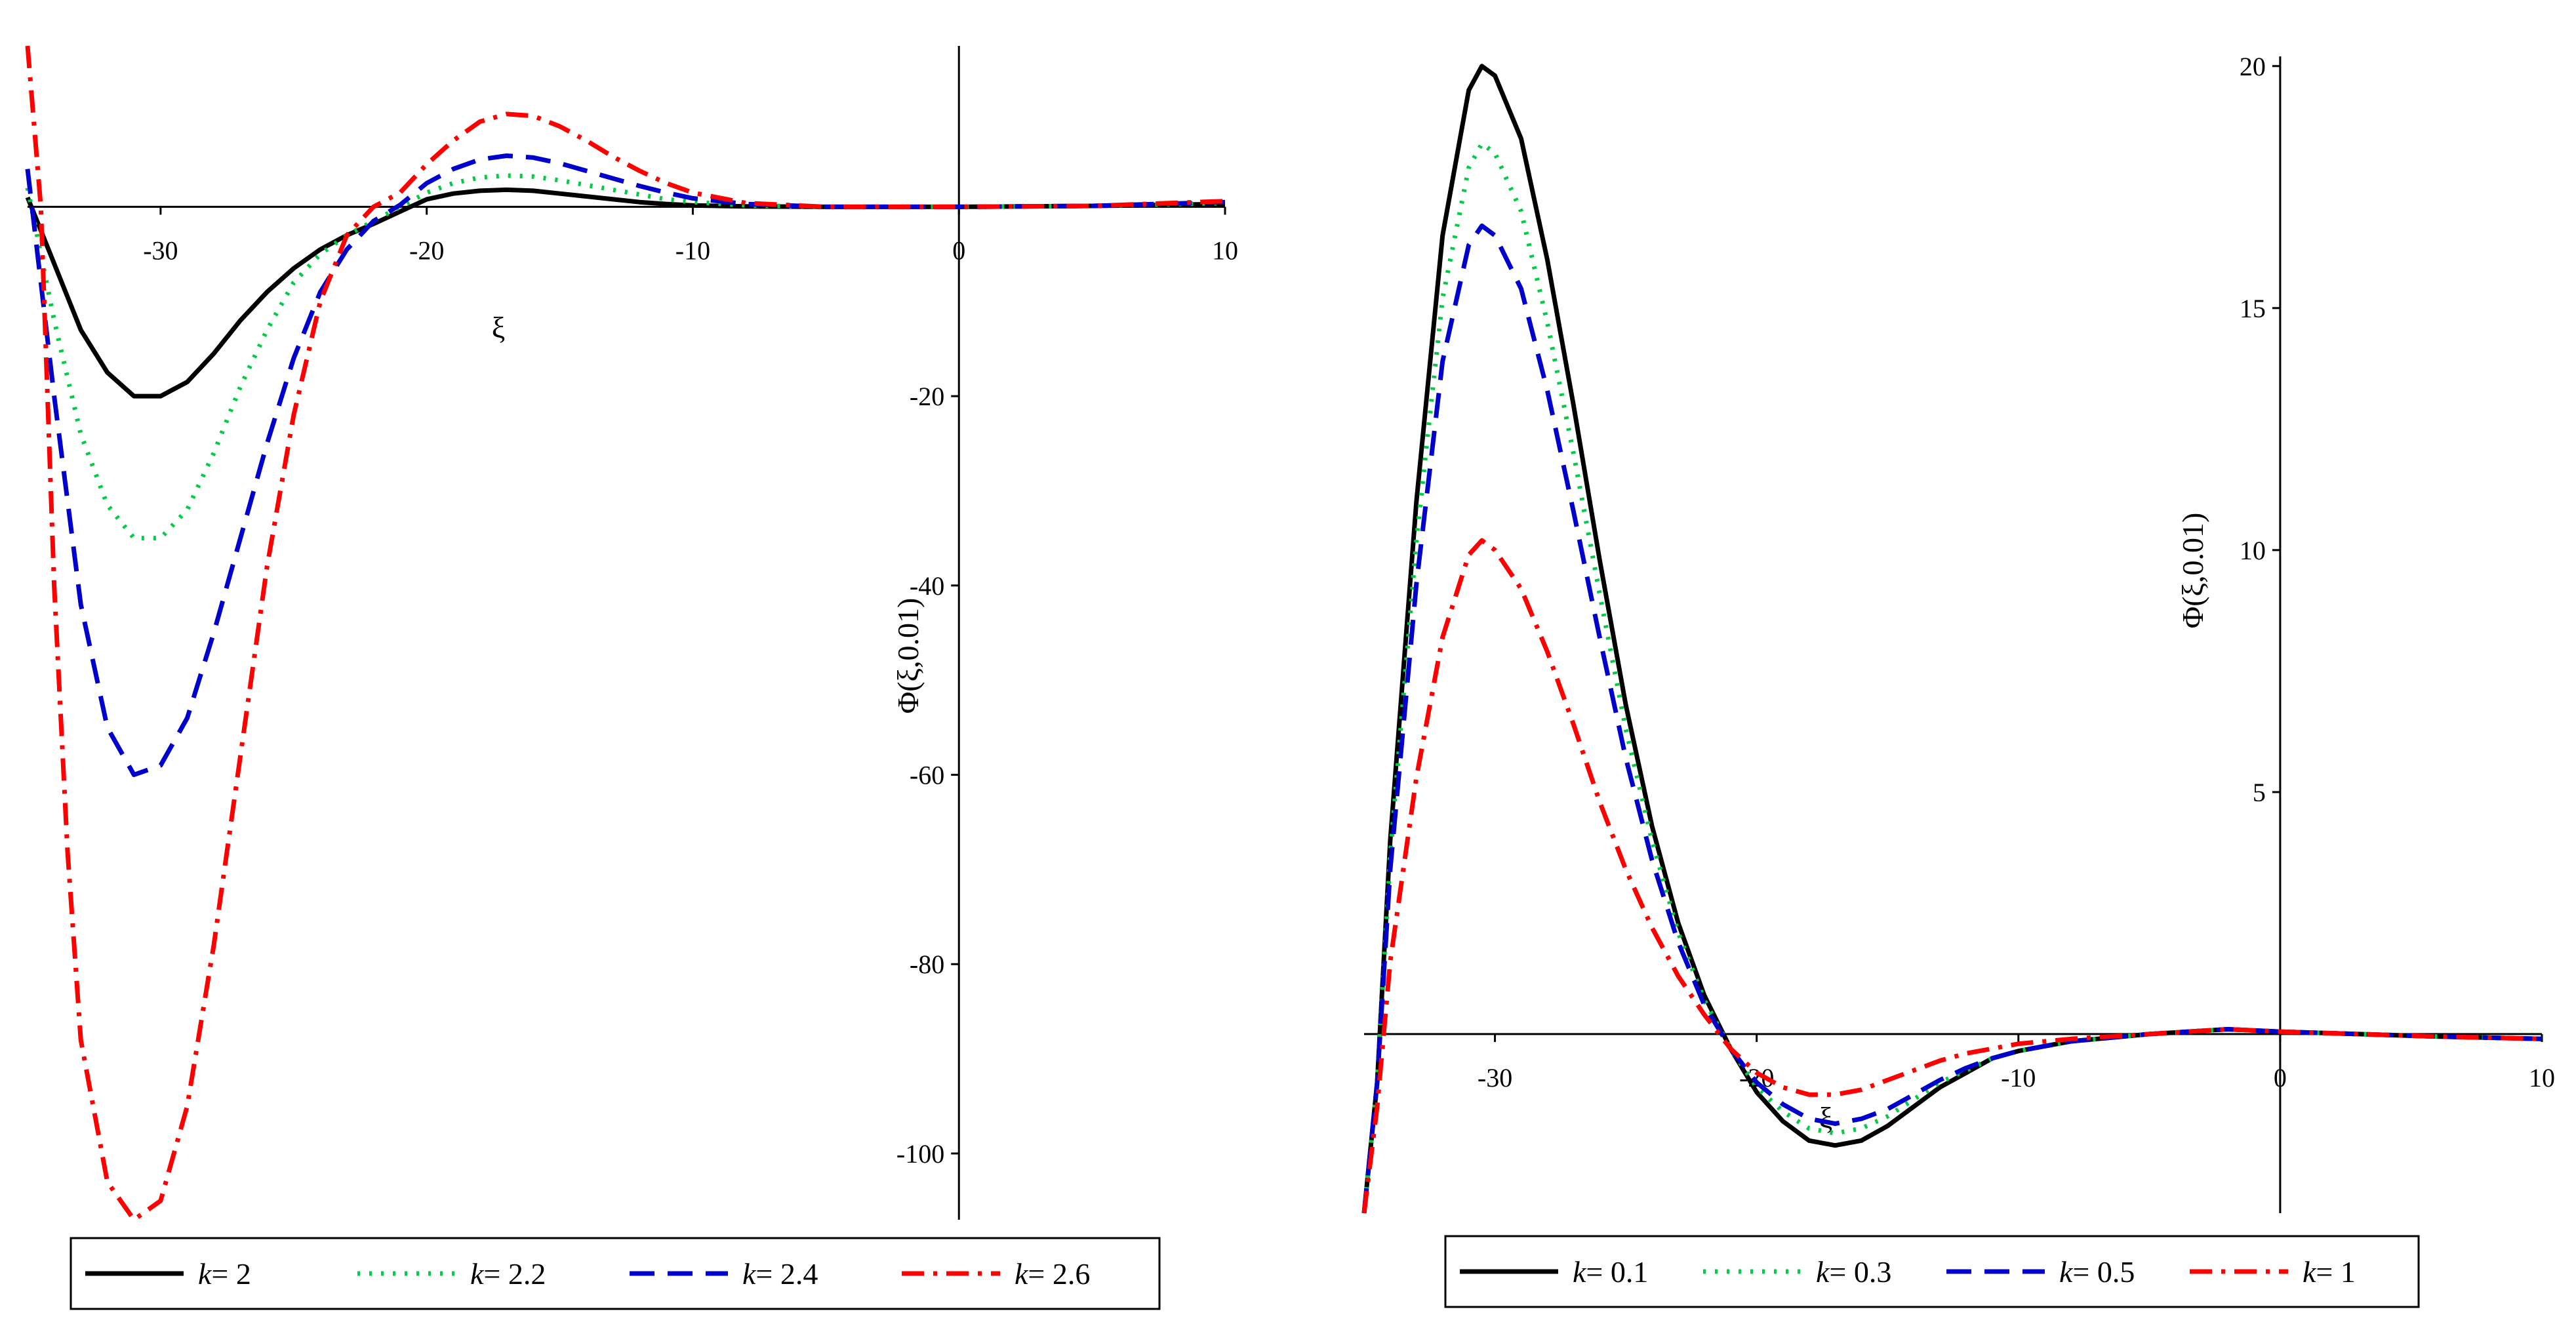 The height and width of the screenshot is (1324, 2576). I want to click on legend-label-2: k= 0.5, so click(2097, 1272).